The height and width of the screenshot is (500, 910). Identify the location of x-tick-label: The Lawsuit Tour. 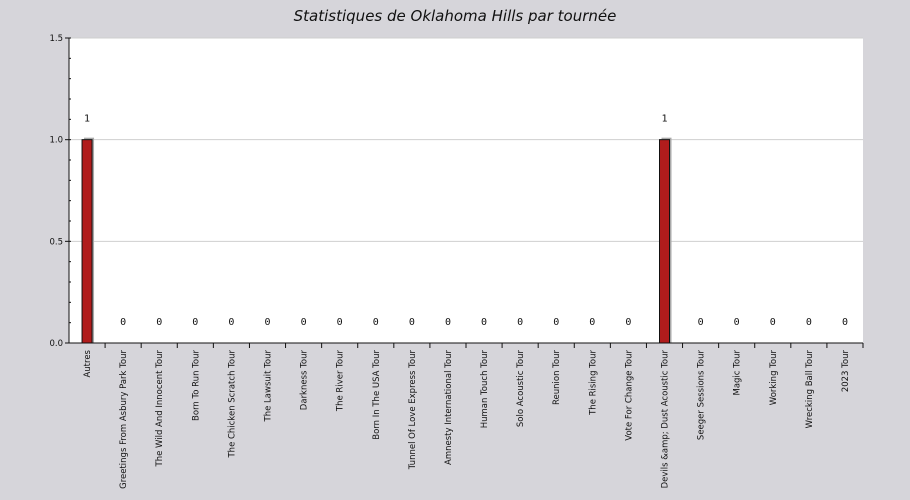
(269, 385).